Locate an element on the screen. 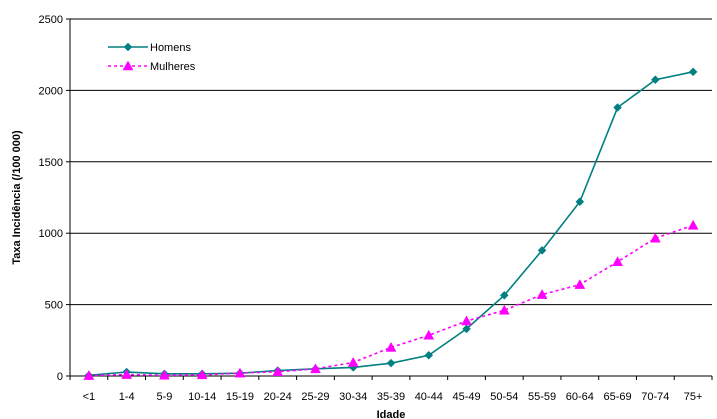 The height and width of the screenshot is (419, 717). legend: Homens Mulheres is located at coordinates (152, 57).